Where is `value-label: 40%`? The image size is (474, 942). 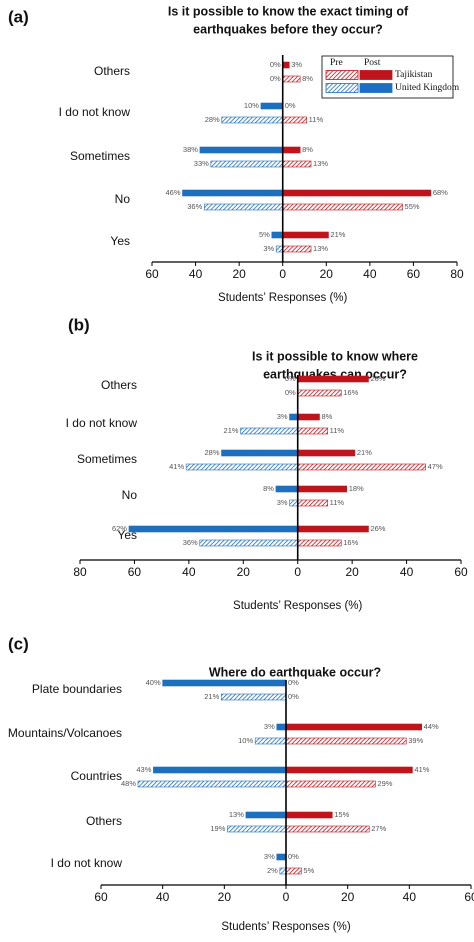
value-label: 40% is located at coordinates (153, 682).